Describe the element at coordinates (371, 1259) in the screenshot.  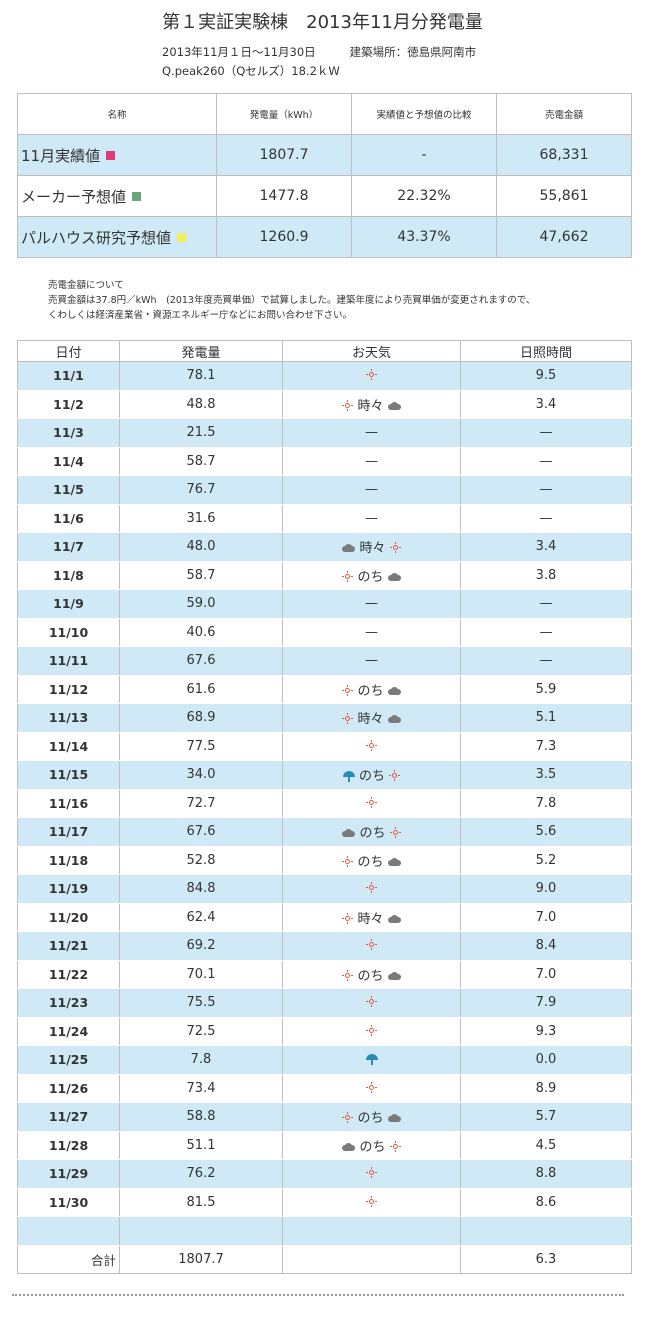
I see `total-weather` at that location.